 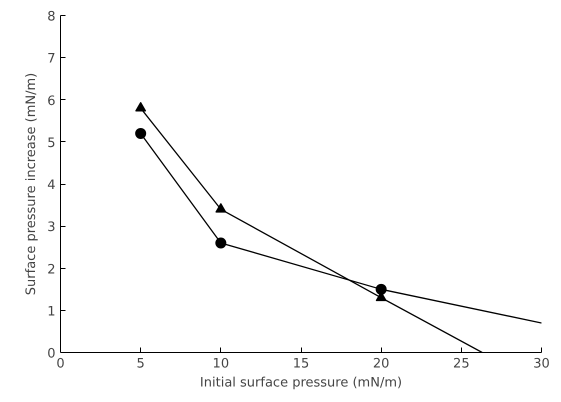 I want to click on y-tick-label: 7, so click(x=51, y=59).